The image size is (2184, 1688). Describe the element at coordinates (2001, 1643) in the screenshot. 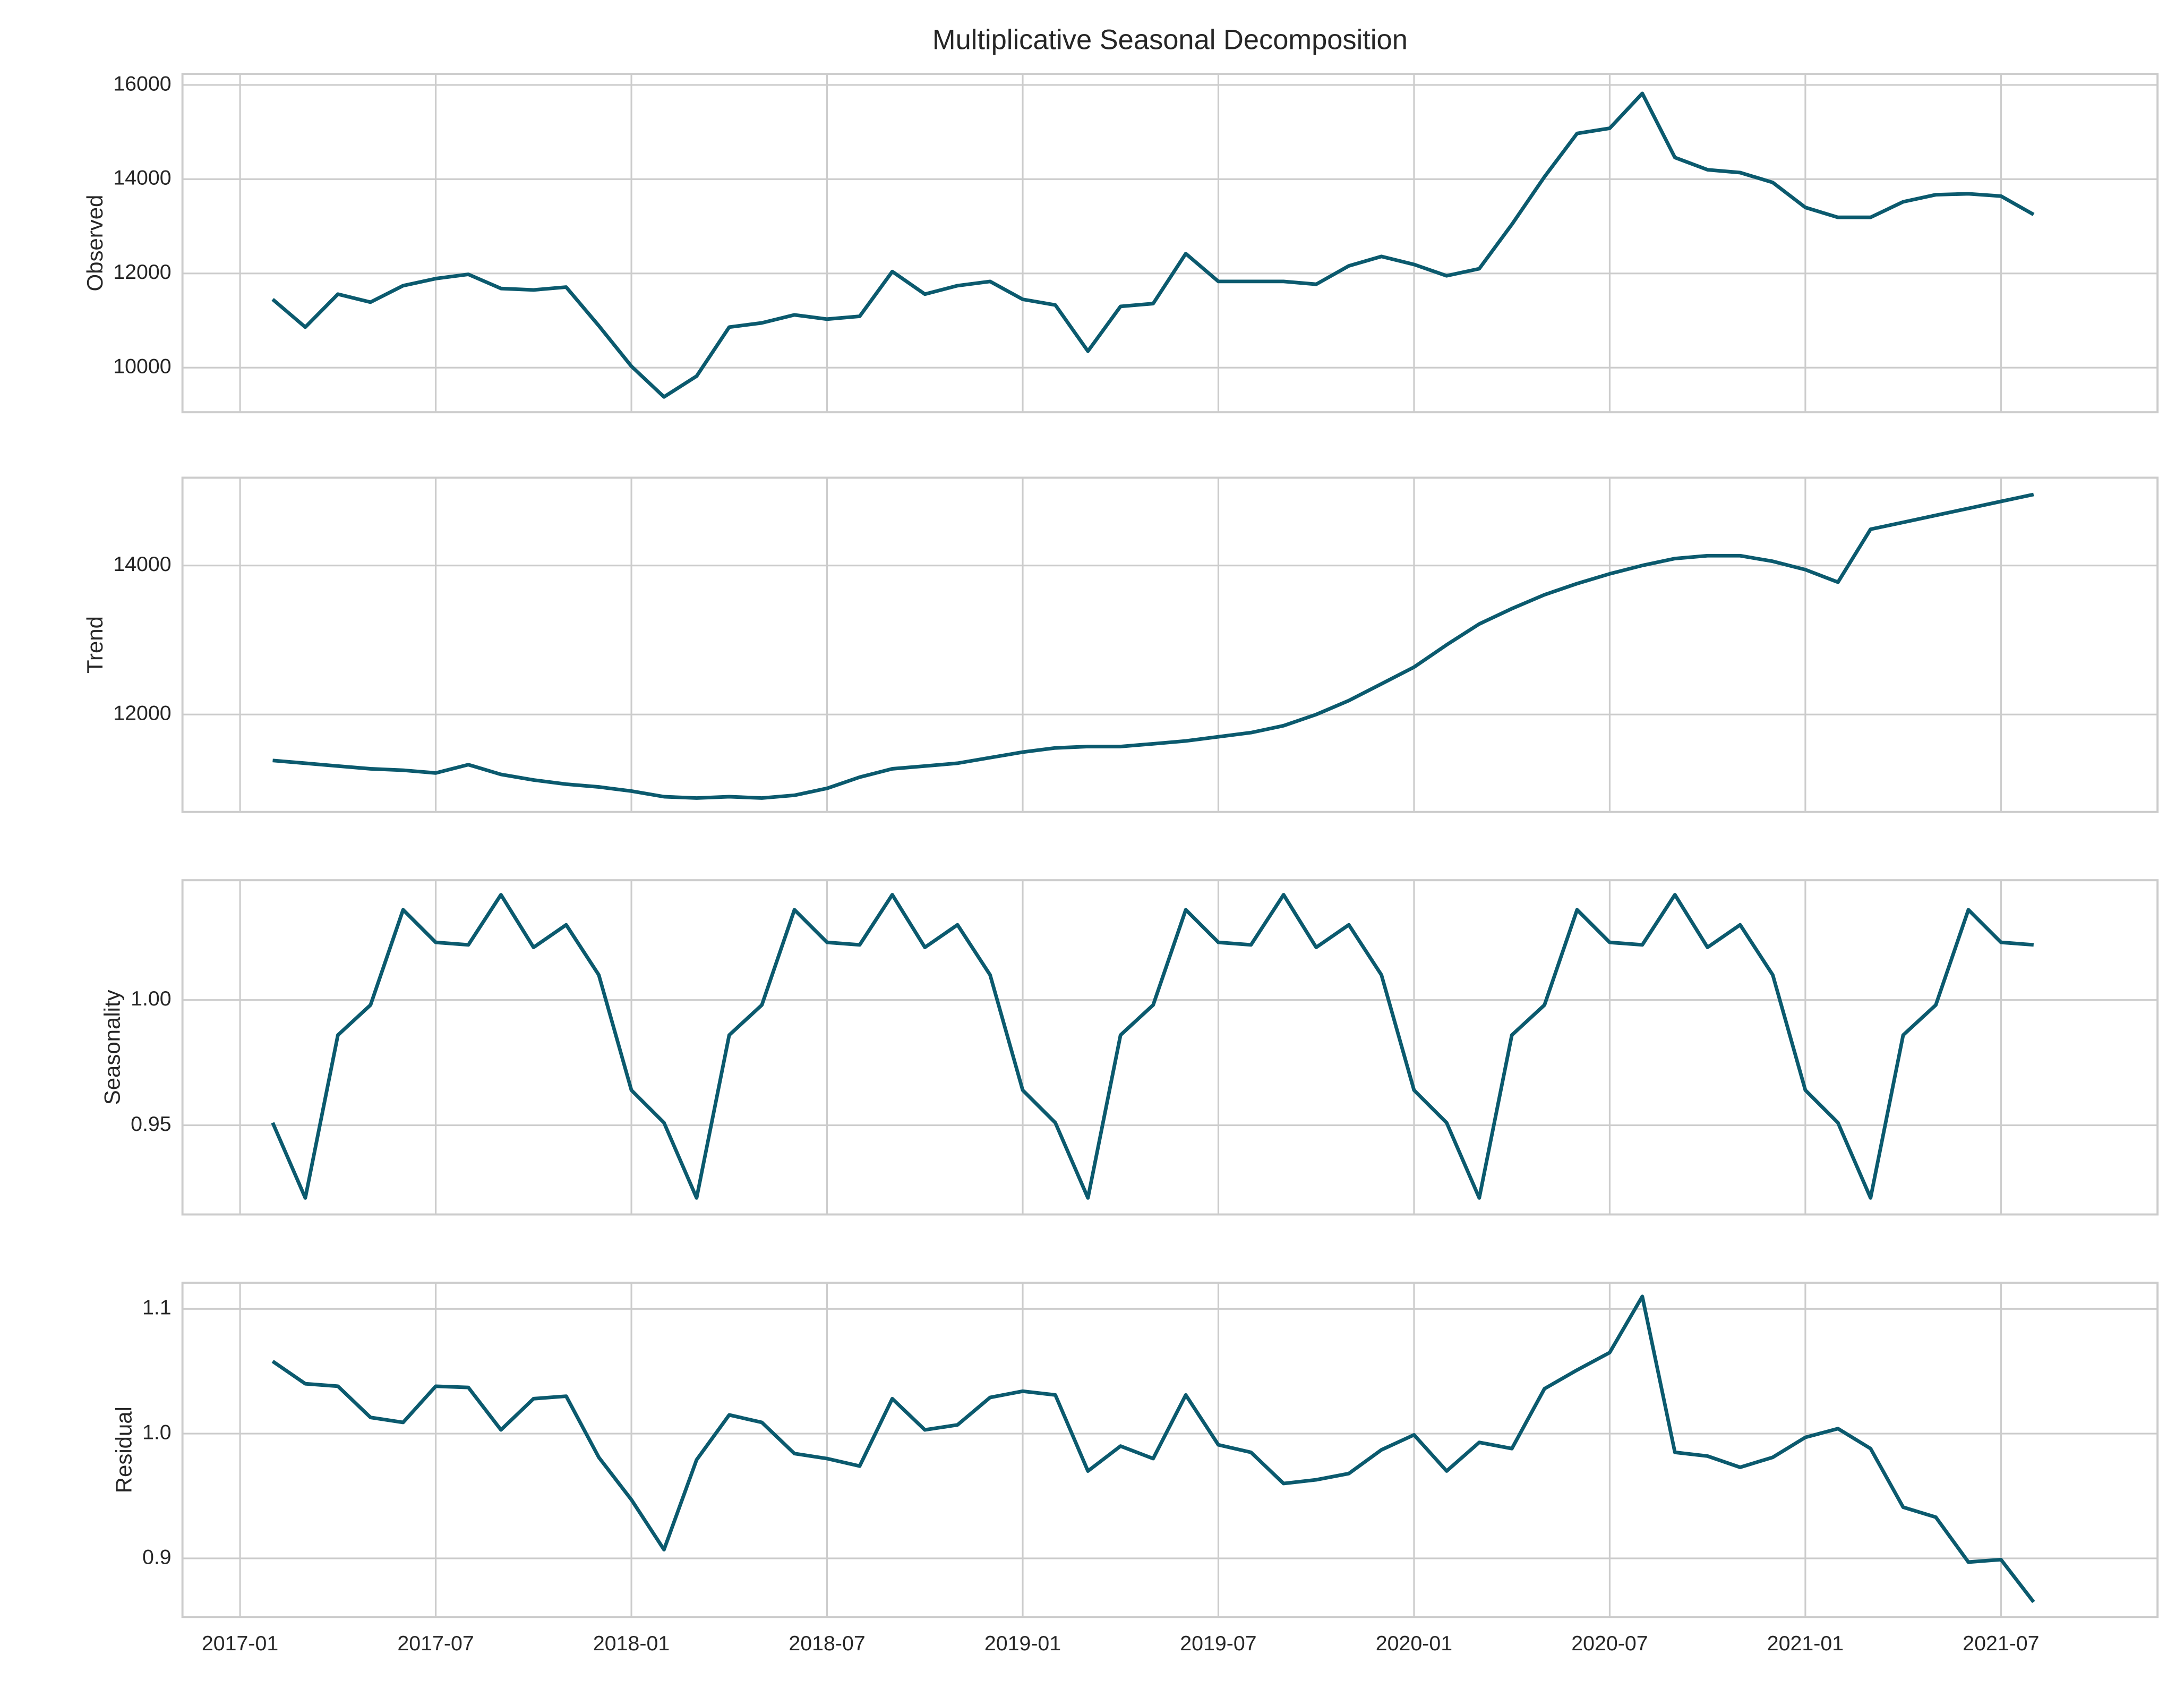

I see `x-tick-label: 2021-07` at that location.